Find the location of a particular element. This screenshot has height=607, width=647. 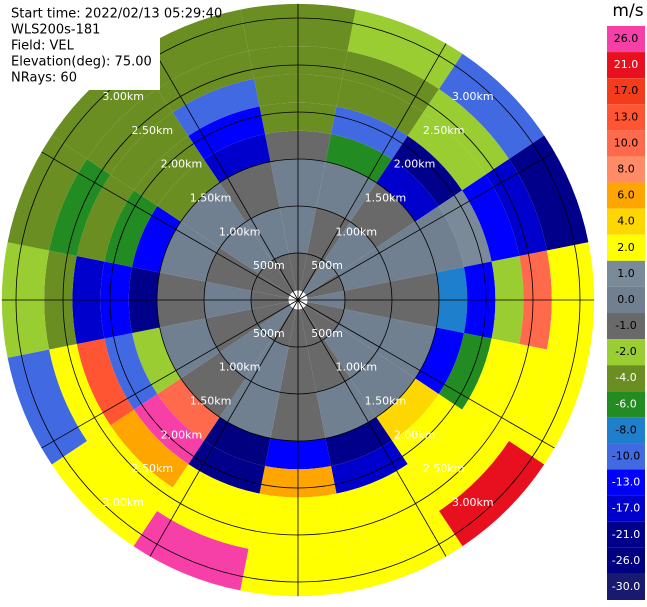

colorbar-label: -30.0 is located at coordinates (626, 586).